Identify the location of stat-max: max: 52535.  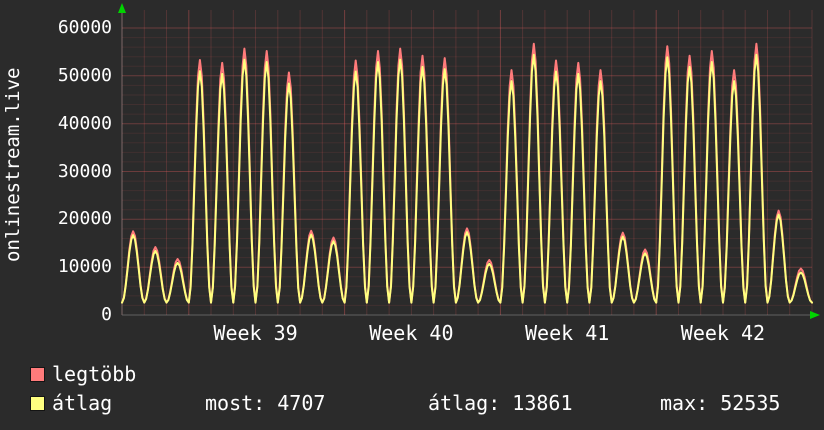
(720, 403).